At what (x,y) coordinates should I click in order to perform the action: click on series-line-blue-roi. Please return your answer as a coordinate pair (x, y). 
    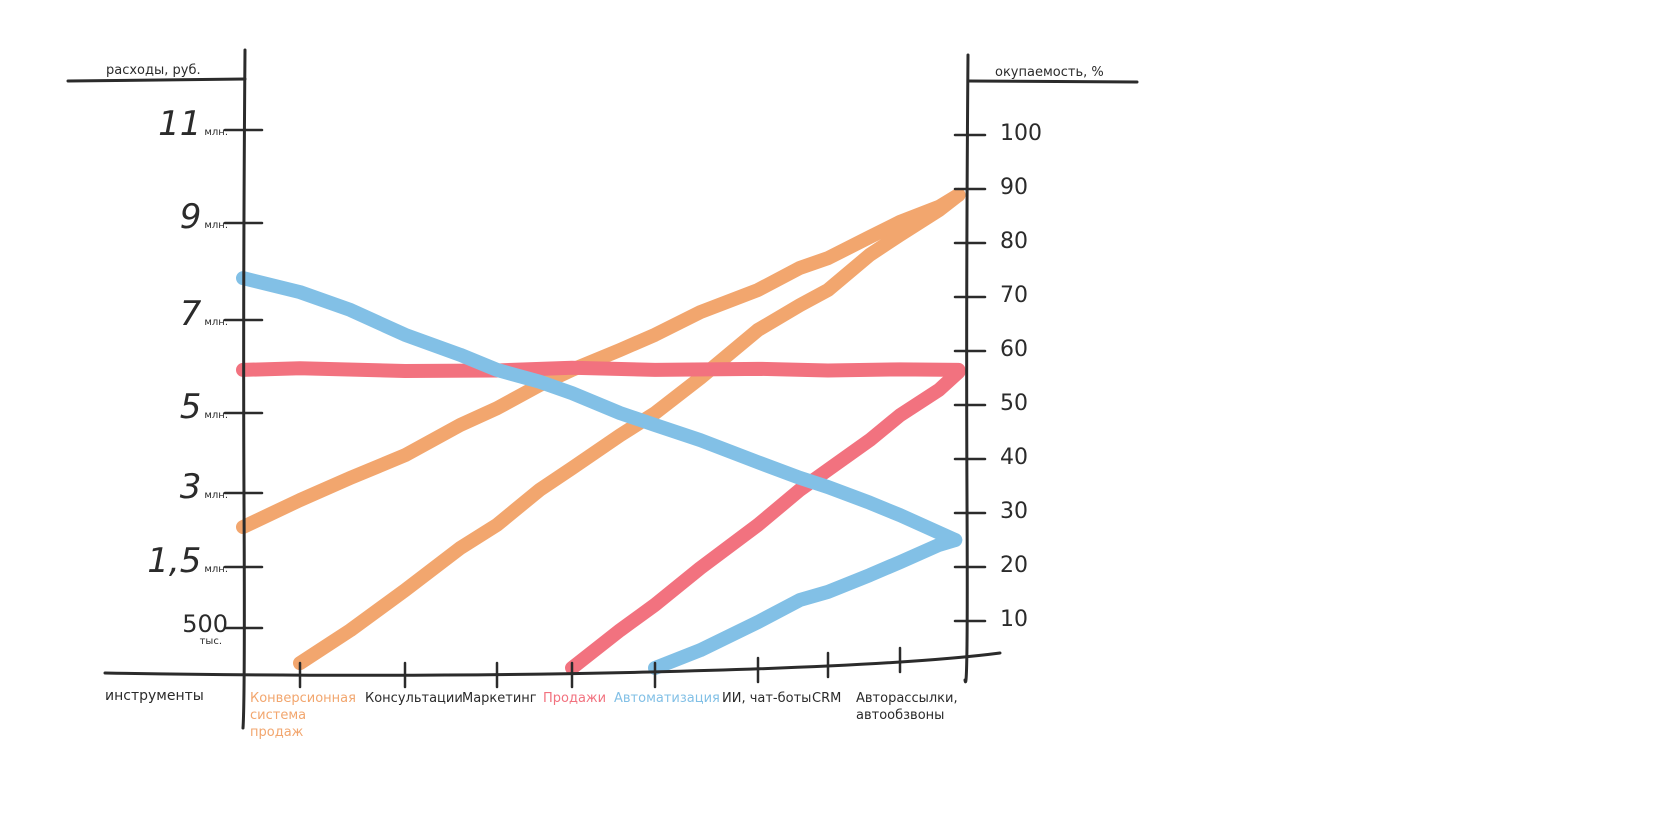
    Looking at the image, I should click on (805, 604).